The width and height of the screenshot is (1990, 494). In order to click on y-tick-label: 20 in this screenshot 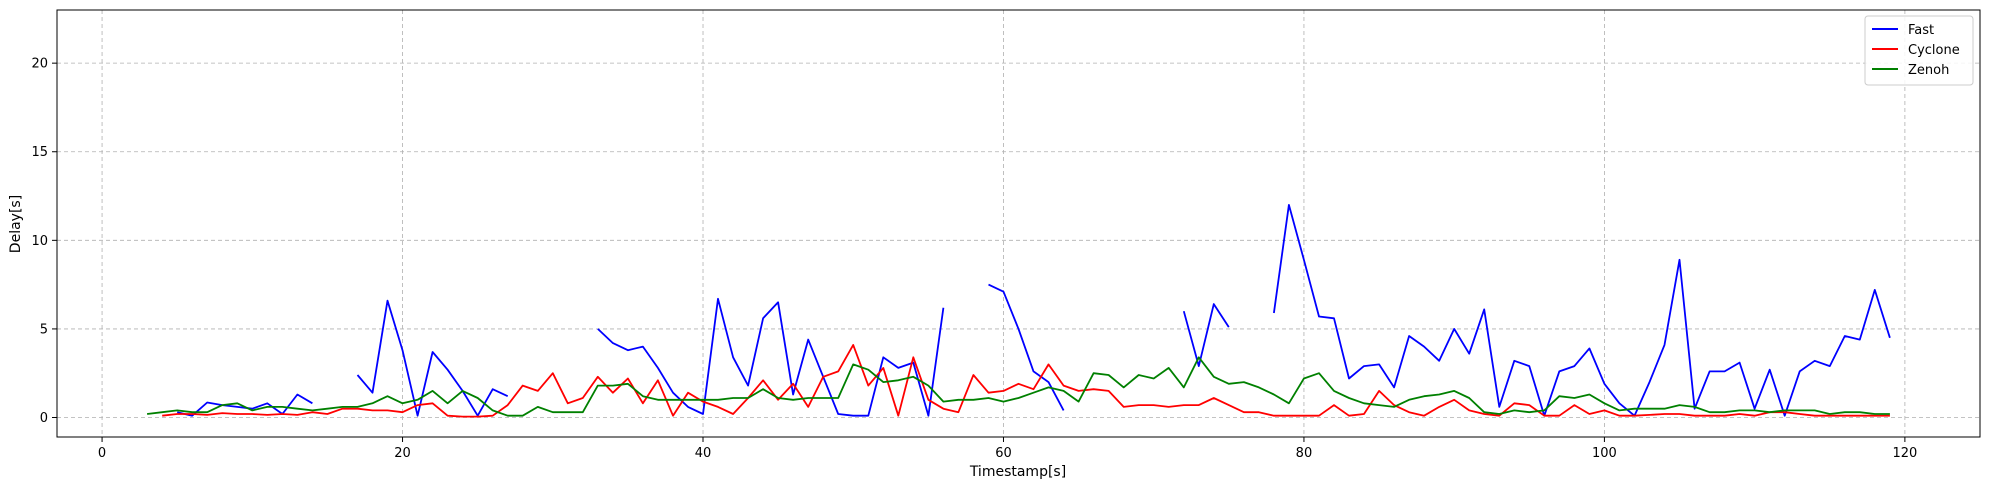, I will do `click(39, 64)`.